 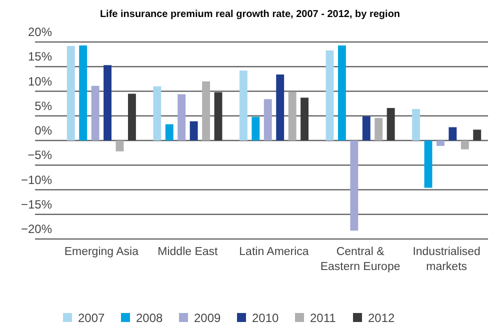 What do you see at coordinates (382, 318) in the screenshot?
I see `legend-label: 2012` at bounding box center [382, 318].